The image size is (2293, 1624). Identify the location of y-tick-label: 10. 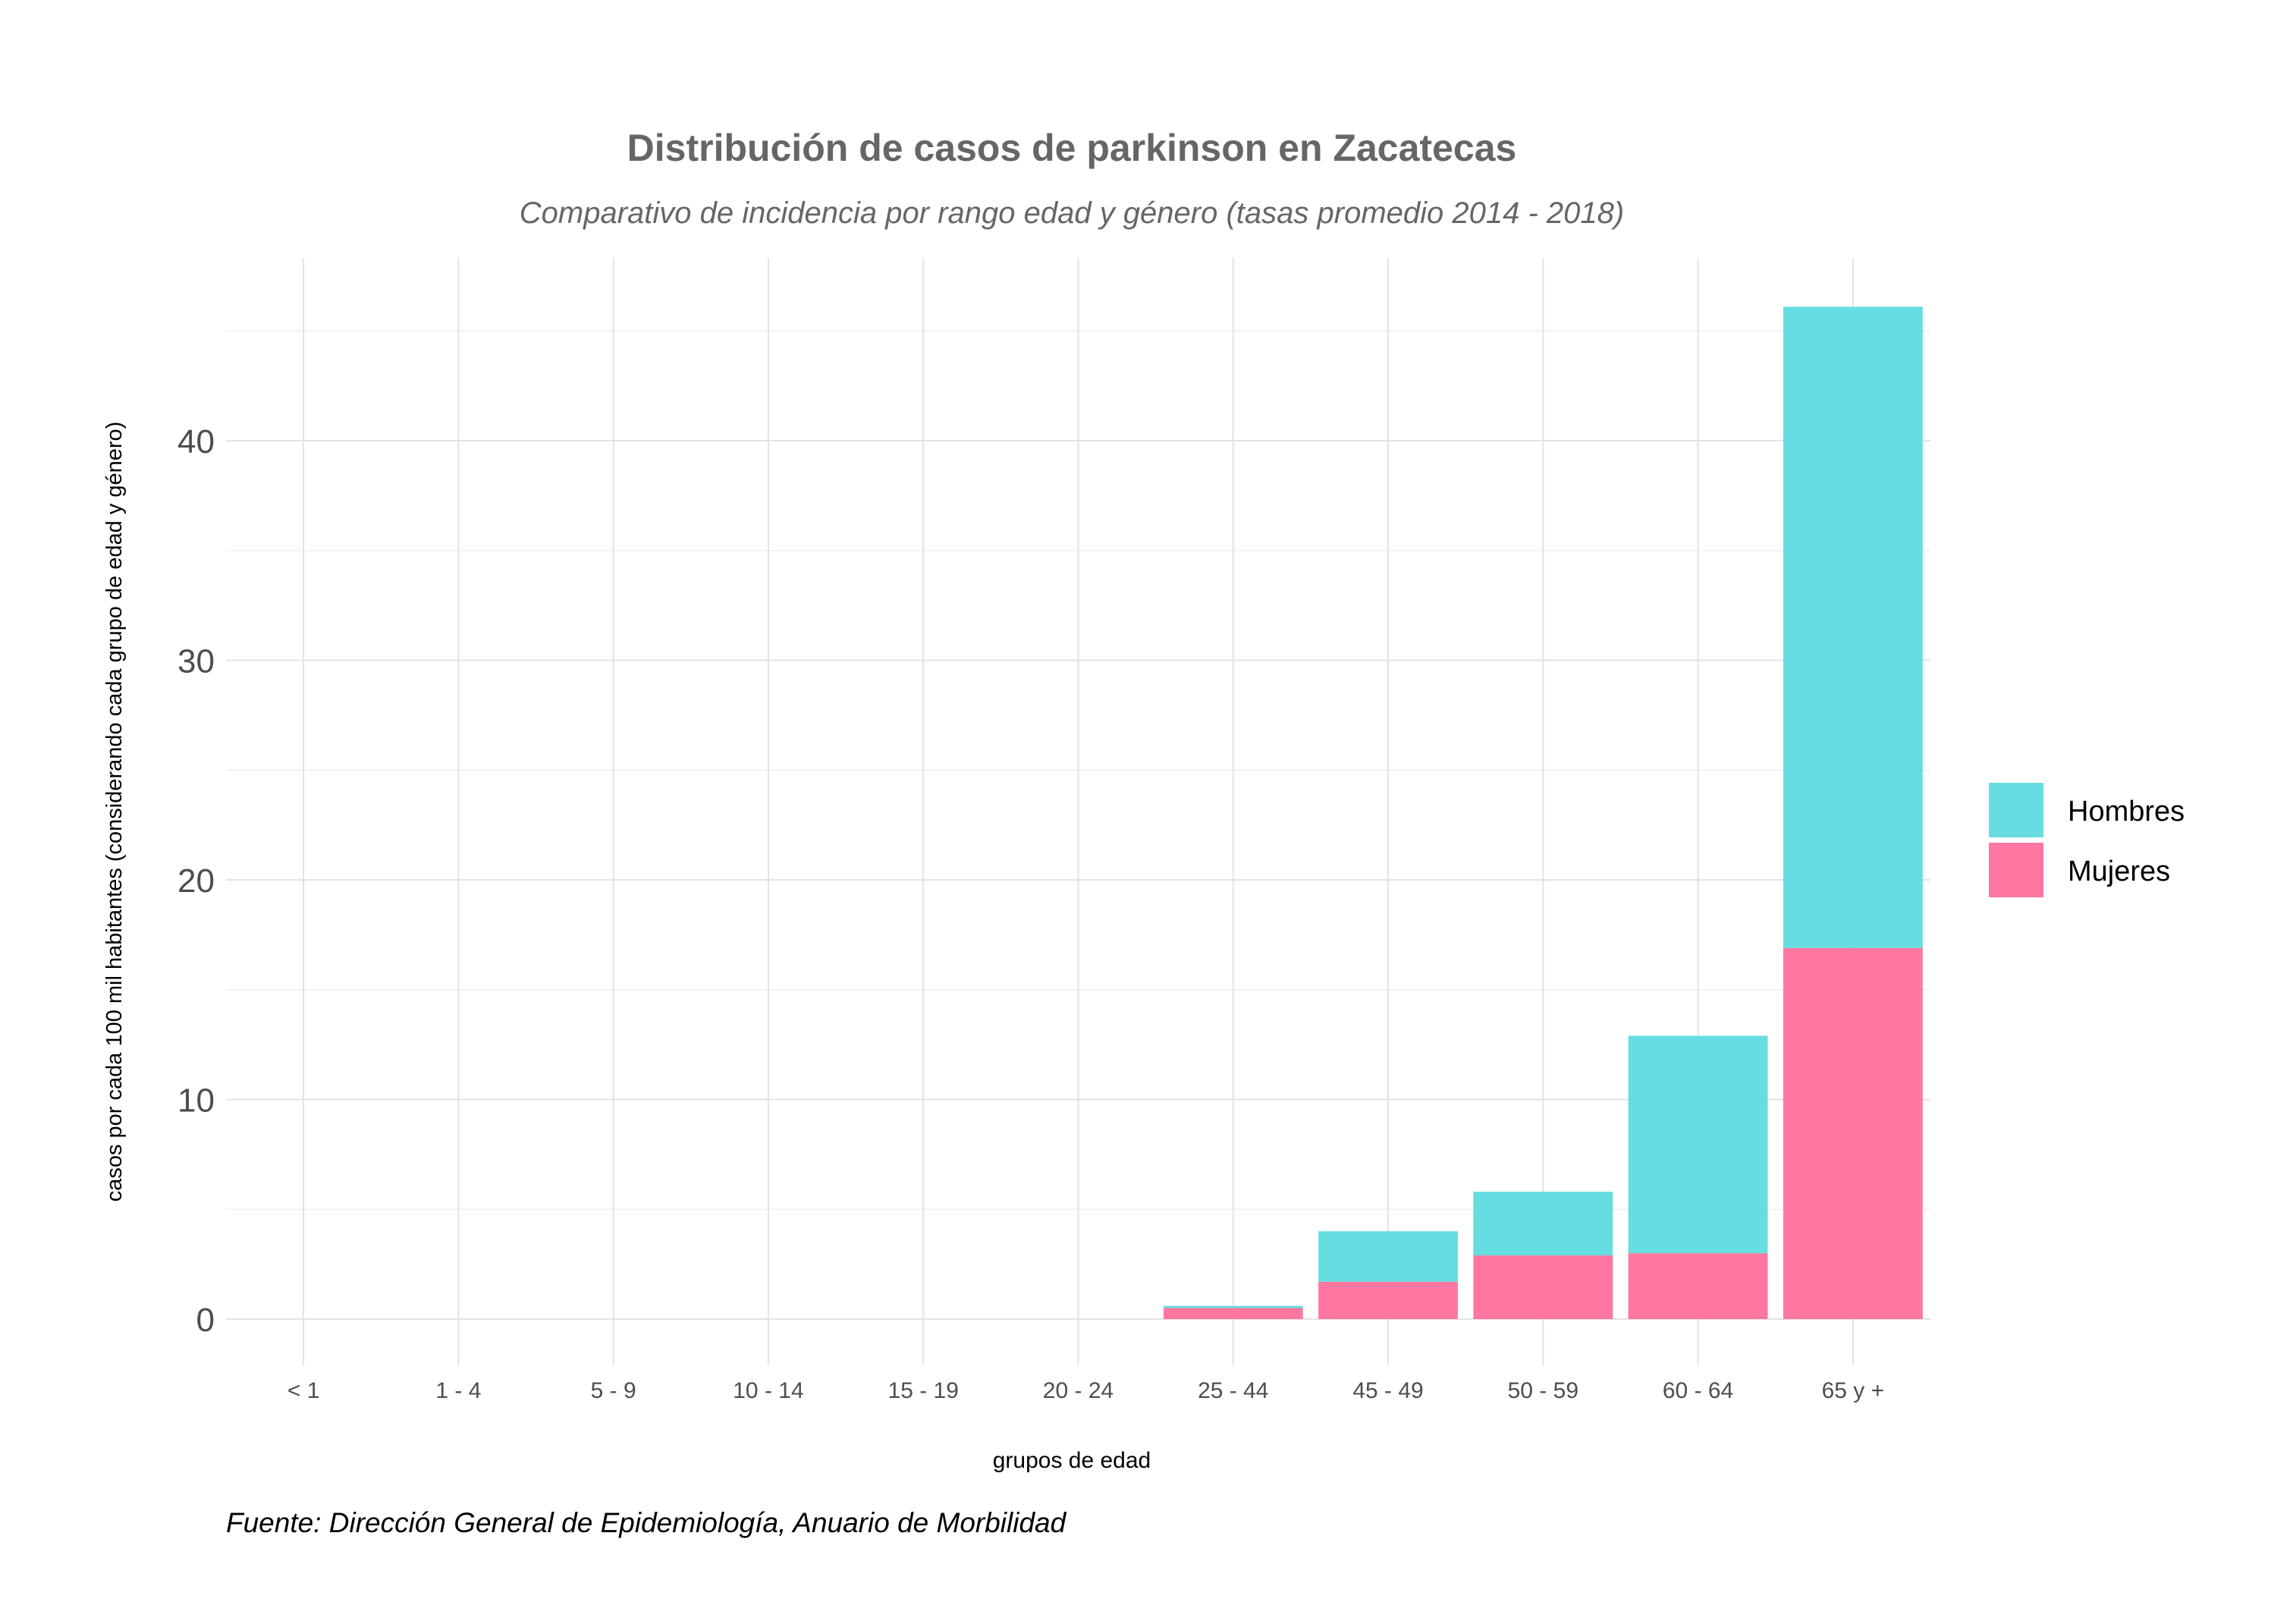
(196, 1101).